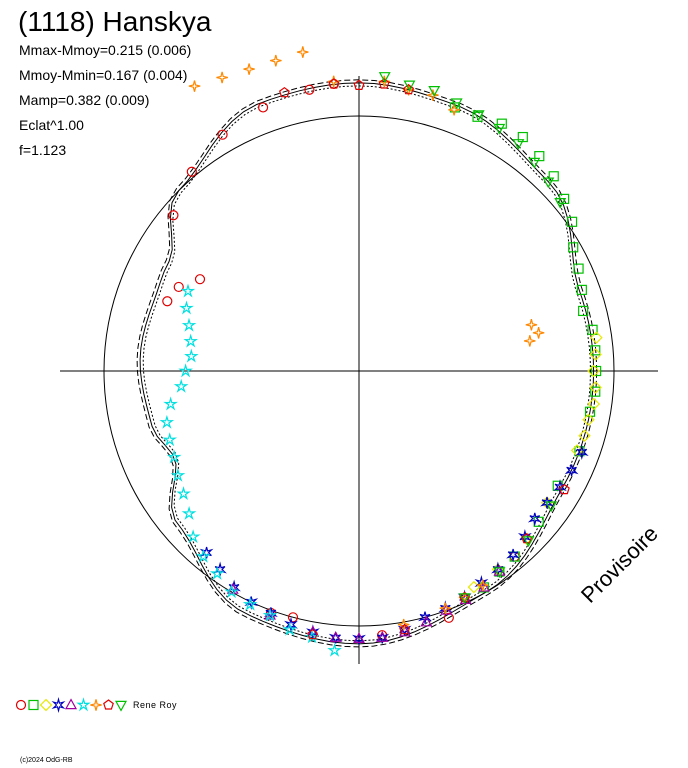 This screenshot has height=768, width=688. Describe the element at coordinates (51, 125) in the screenshot. I see `stat-eclat: Eclat^1.00` at that location.